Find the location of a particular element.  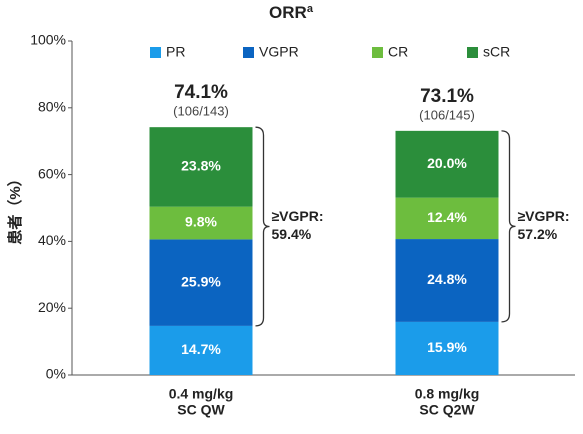

legend-label: CR is located at coordinates (398, 52).